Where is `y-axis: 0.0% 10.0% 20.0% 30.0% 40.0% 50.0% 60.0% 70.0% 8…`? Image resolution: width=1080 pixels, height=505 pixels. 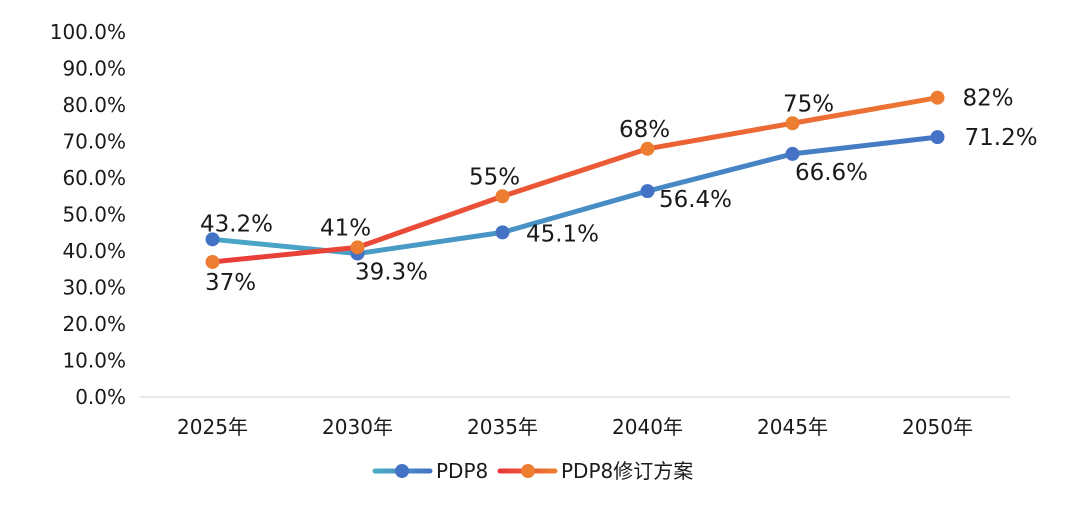
y-axis: 0.0% 10.0% 20.0% 30.0% 40.0% 50.0% 60.0% 70.0% 8… is located at coordinates (88, 214).